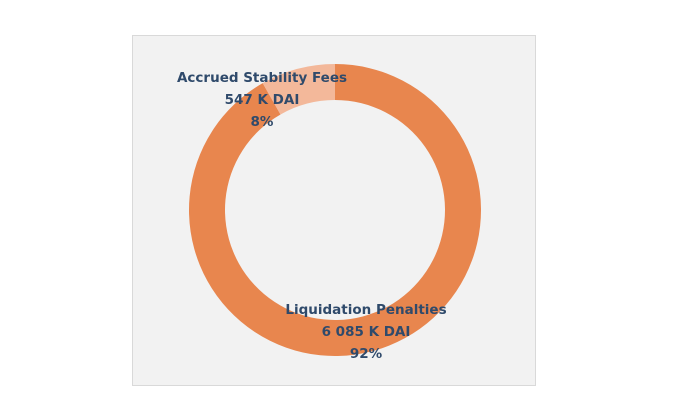  I want to click on slice-accrued-stability-fees, so click(298, 89).